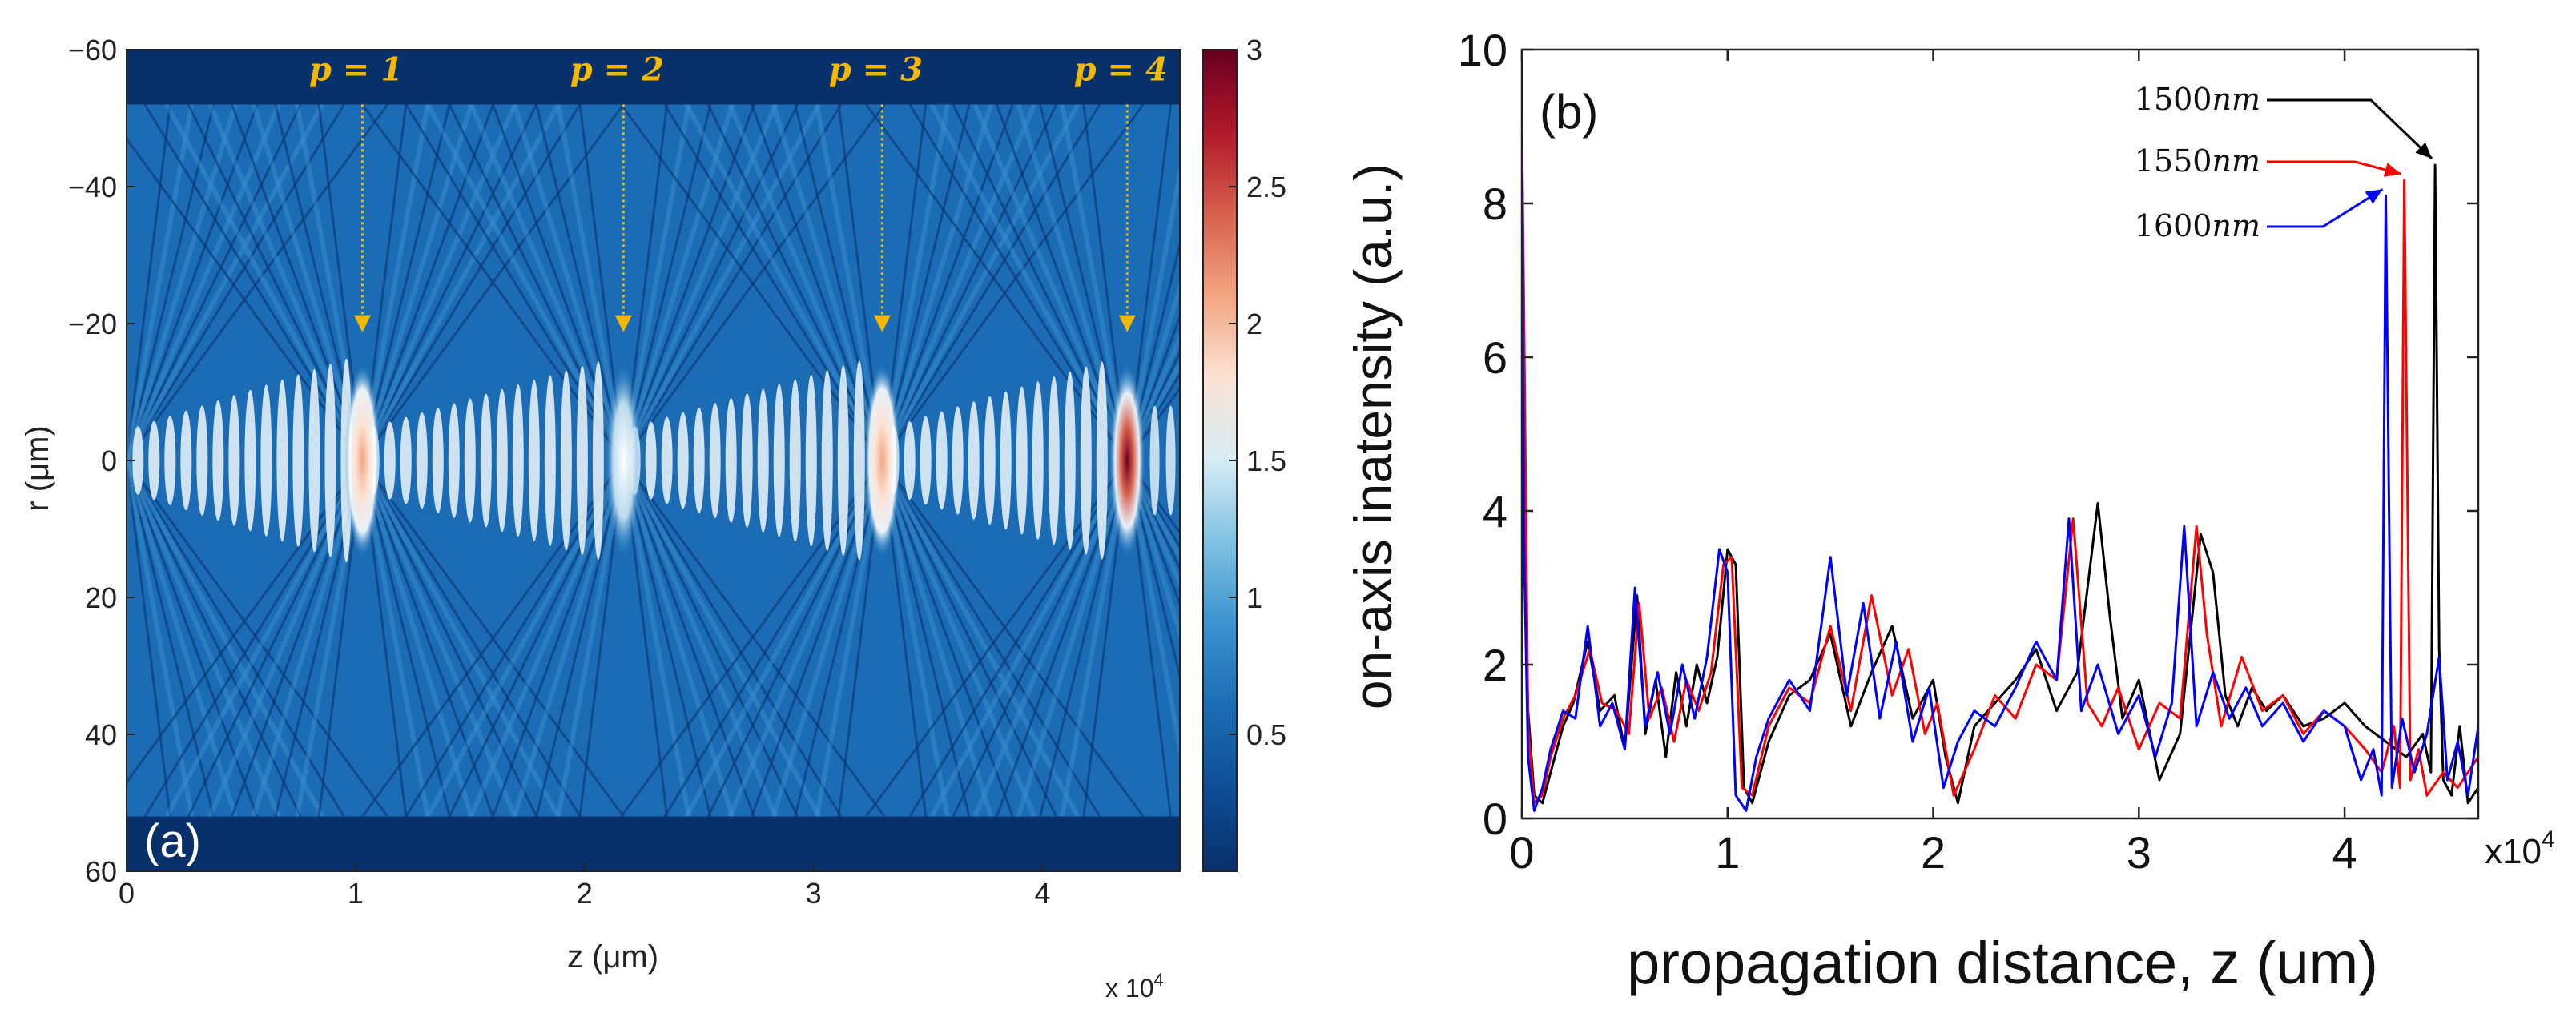 This screenshot has width=2576, height=1017. Describe the element at coordinates (653, 843) in the screenshot. I see `outer-region-bottom` at that location.